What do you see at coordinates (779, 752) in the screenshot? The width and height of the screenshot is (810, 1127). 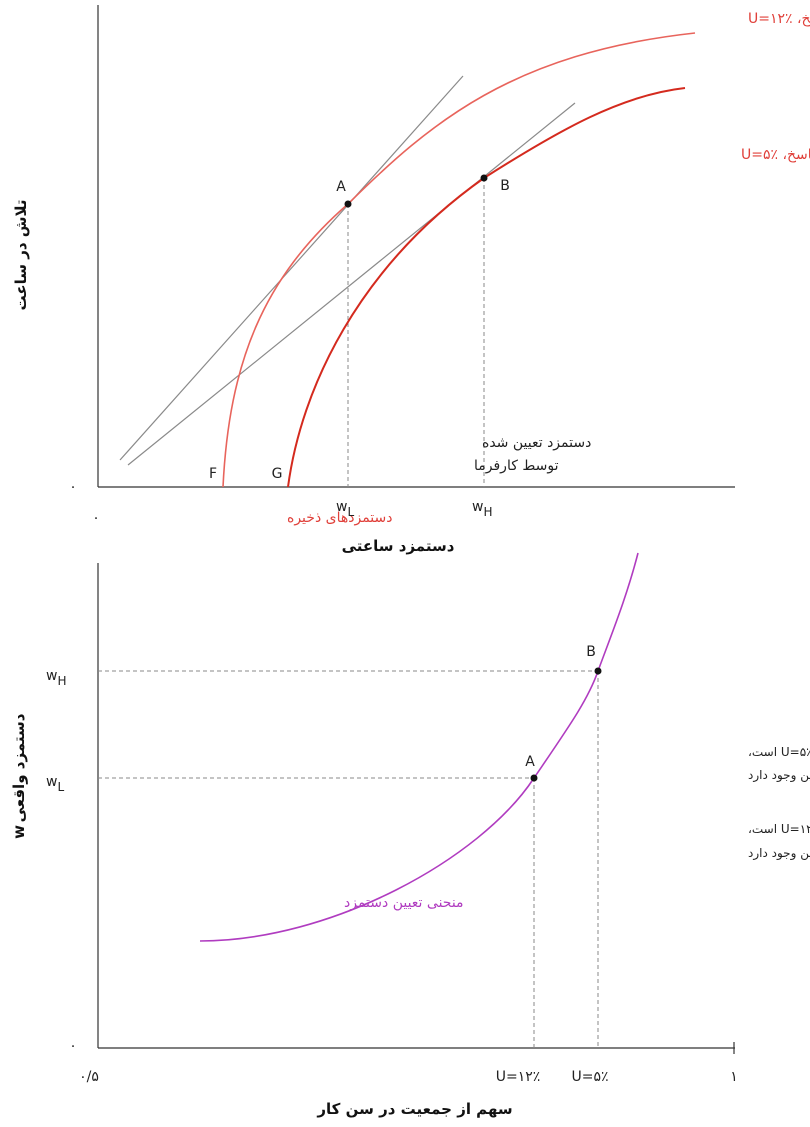 I see `note-u5-line1: در نقطه ای که U=۵٪ است،` at bounding box center [779, 752].